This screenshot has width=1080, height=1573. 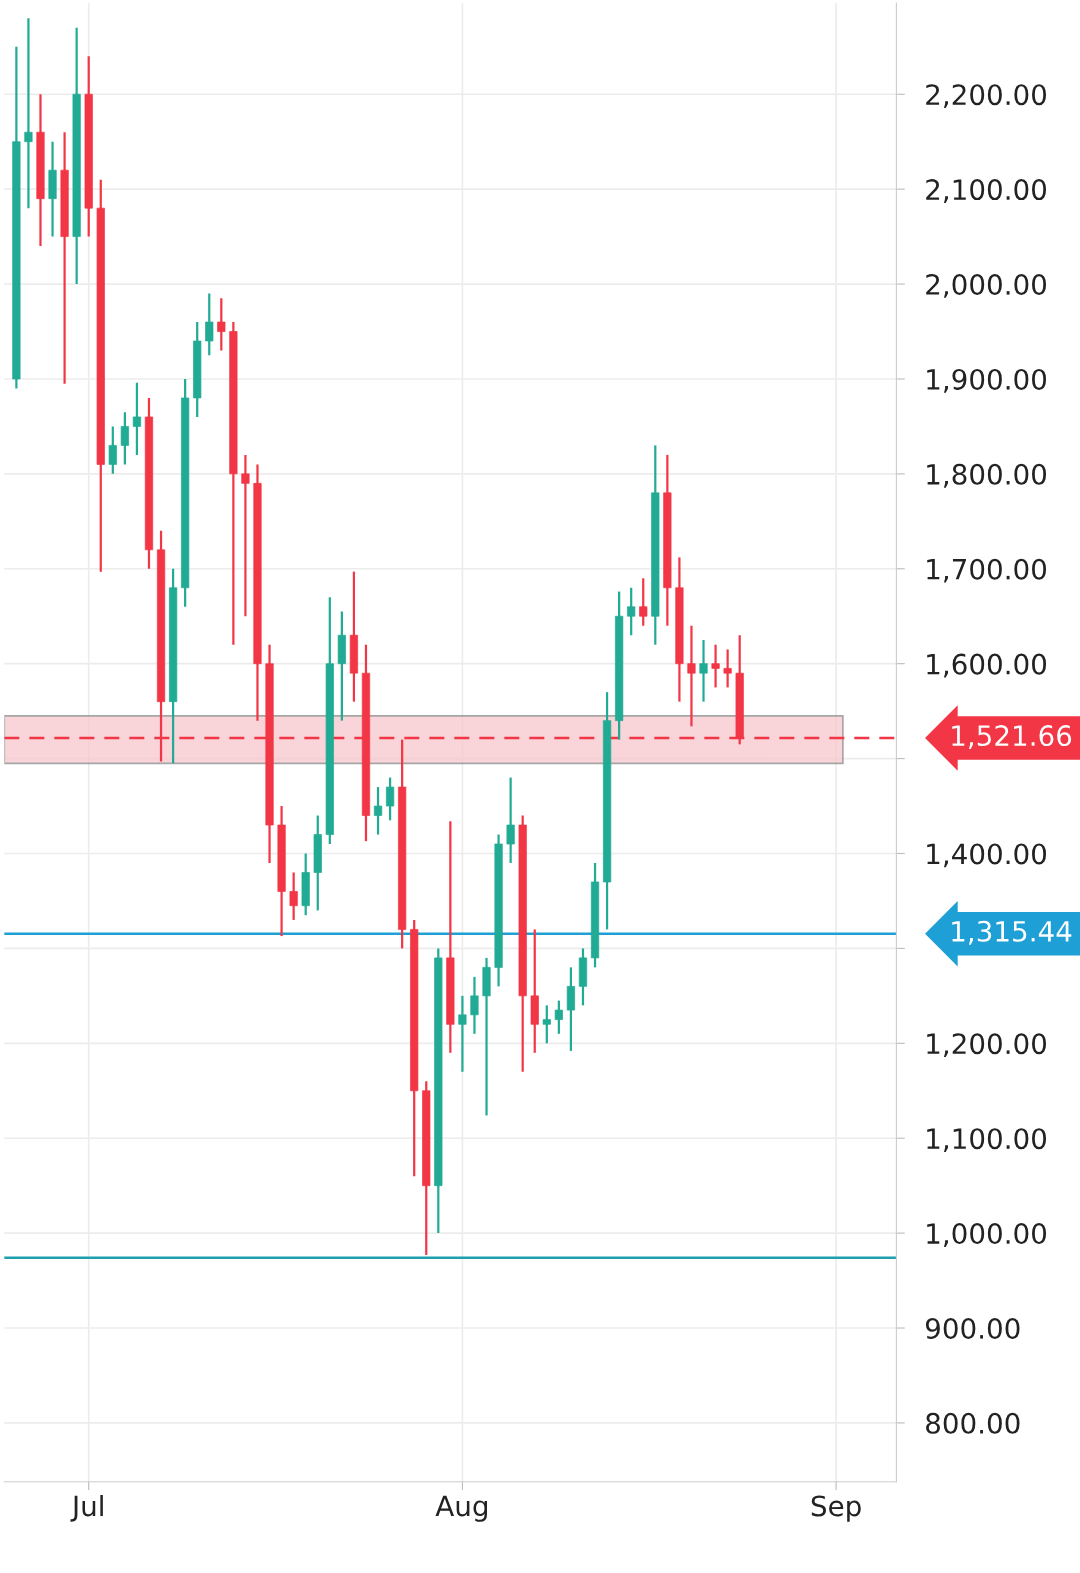 What do you see at coordinates (973, 1423) in the screenshot?
I see `y-tick-label: 800.00` at bounding box center [973, 1423].